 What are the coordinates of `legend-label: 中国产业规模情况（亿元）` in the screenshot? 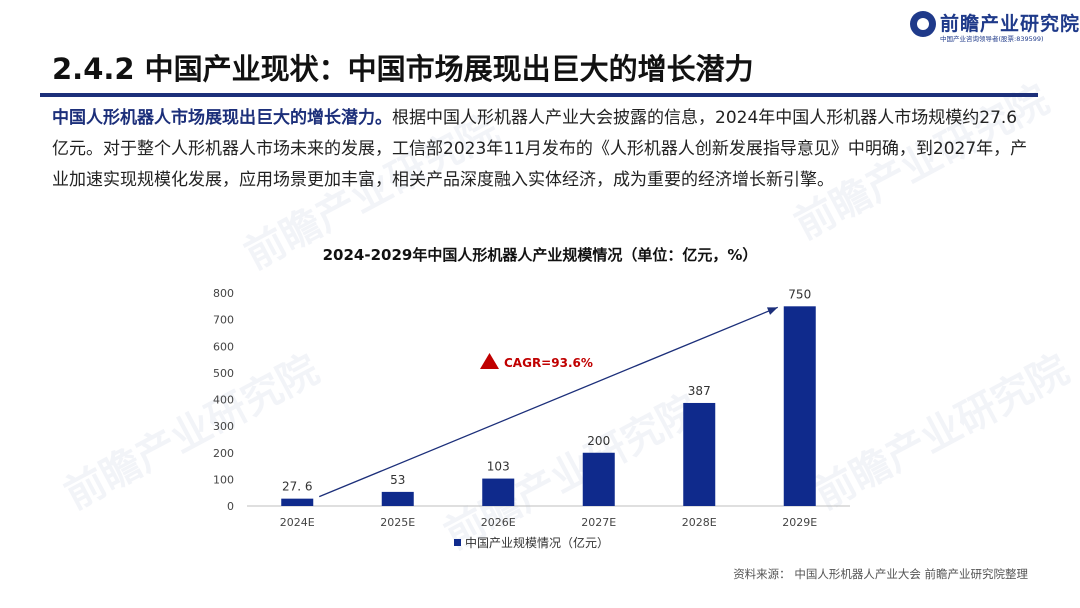 It's located at (537, 542).